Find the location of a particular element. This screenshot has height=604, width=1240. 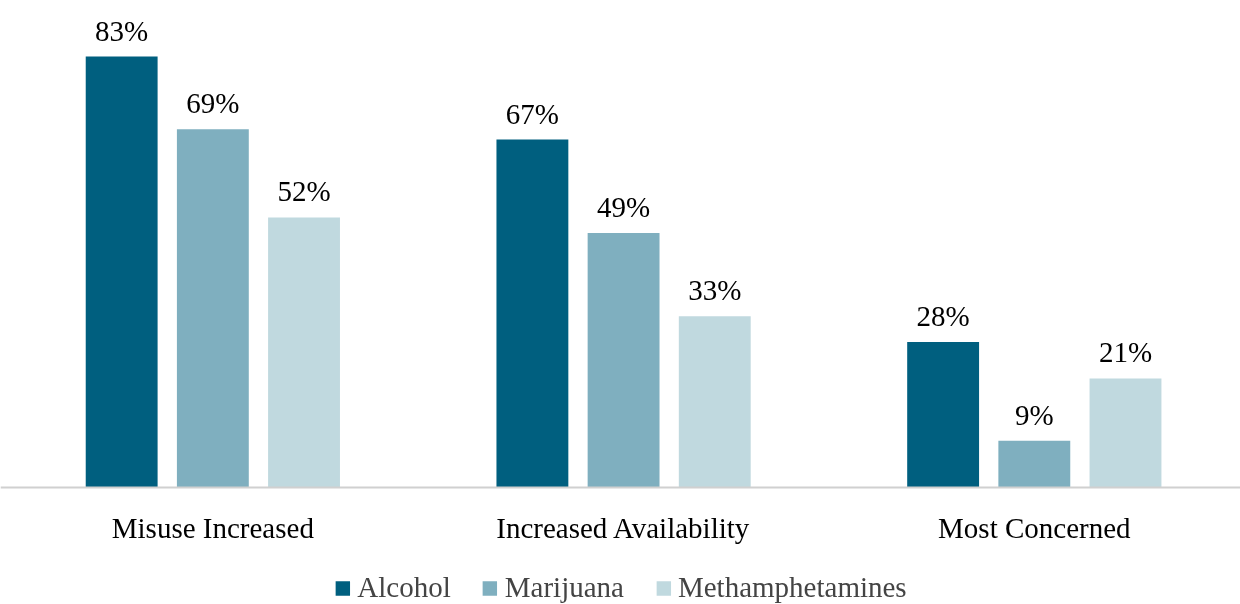

x-tick-label: Most Concerned is located at coordinates (1035, 527).